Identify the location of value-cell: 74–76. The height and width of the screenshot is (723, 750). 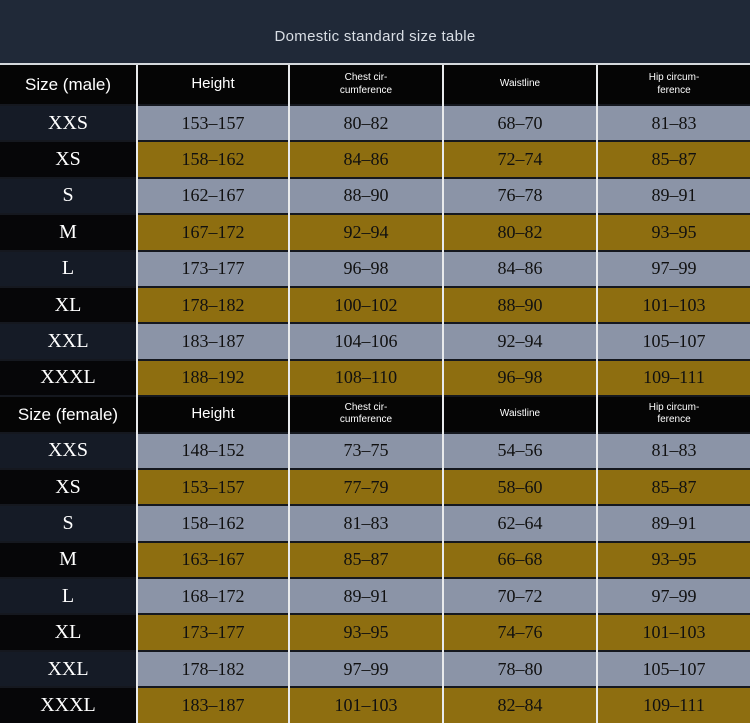
(520, 633).